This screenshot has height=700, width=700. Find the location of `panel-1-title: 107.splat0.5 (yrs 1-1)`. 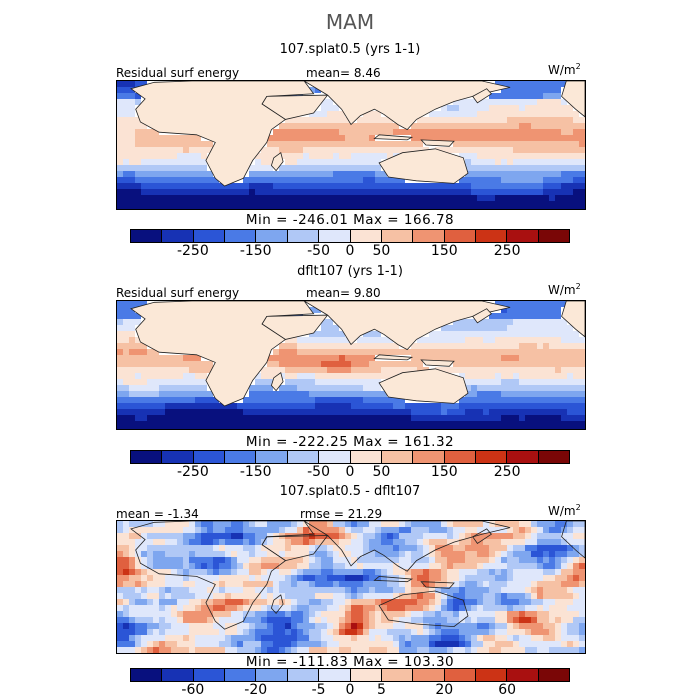

panel-1-title: 107.splat0.5 (yrs 1-1) is located at coordinates (350, 49).